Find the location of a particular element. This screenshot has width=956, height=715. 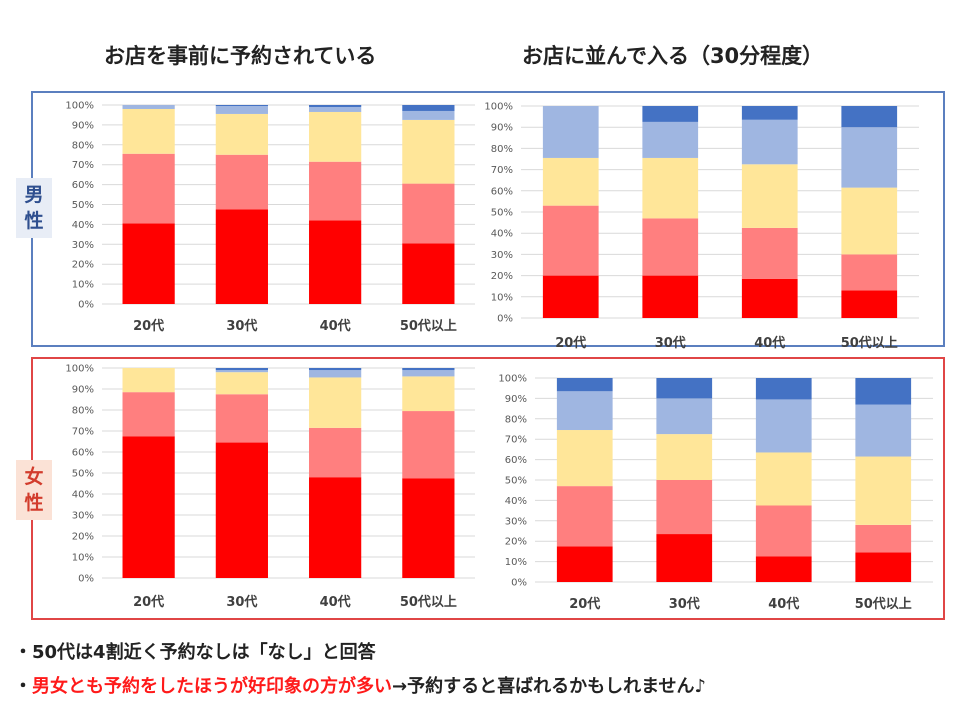

summary-line-1: ・50代は4割近く予約なしは「なし」と回答 is located at coordinates (195, 652).